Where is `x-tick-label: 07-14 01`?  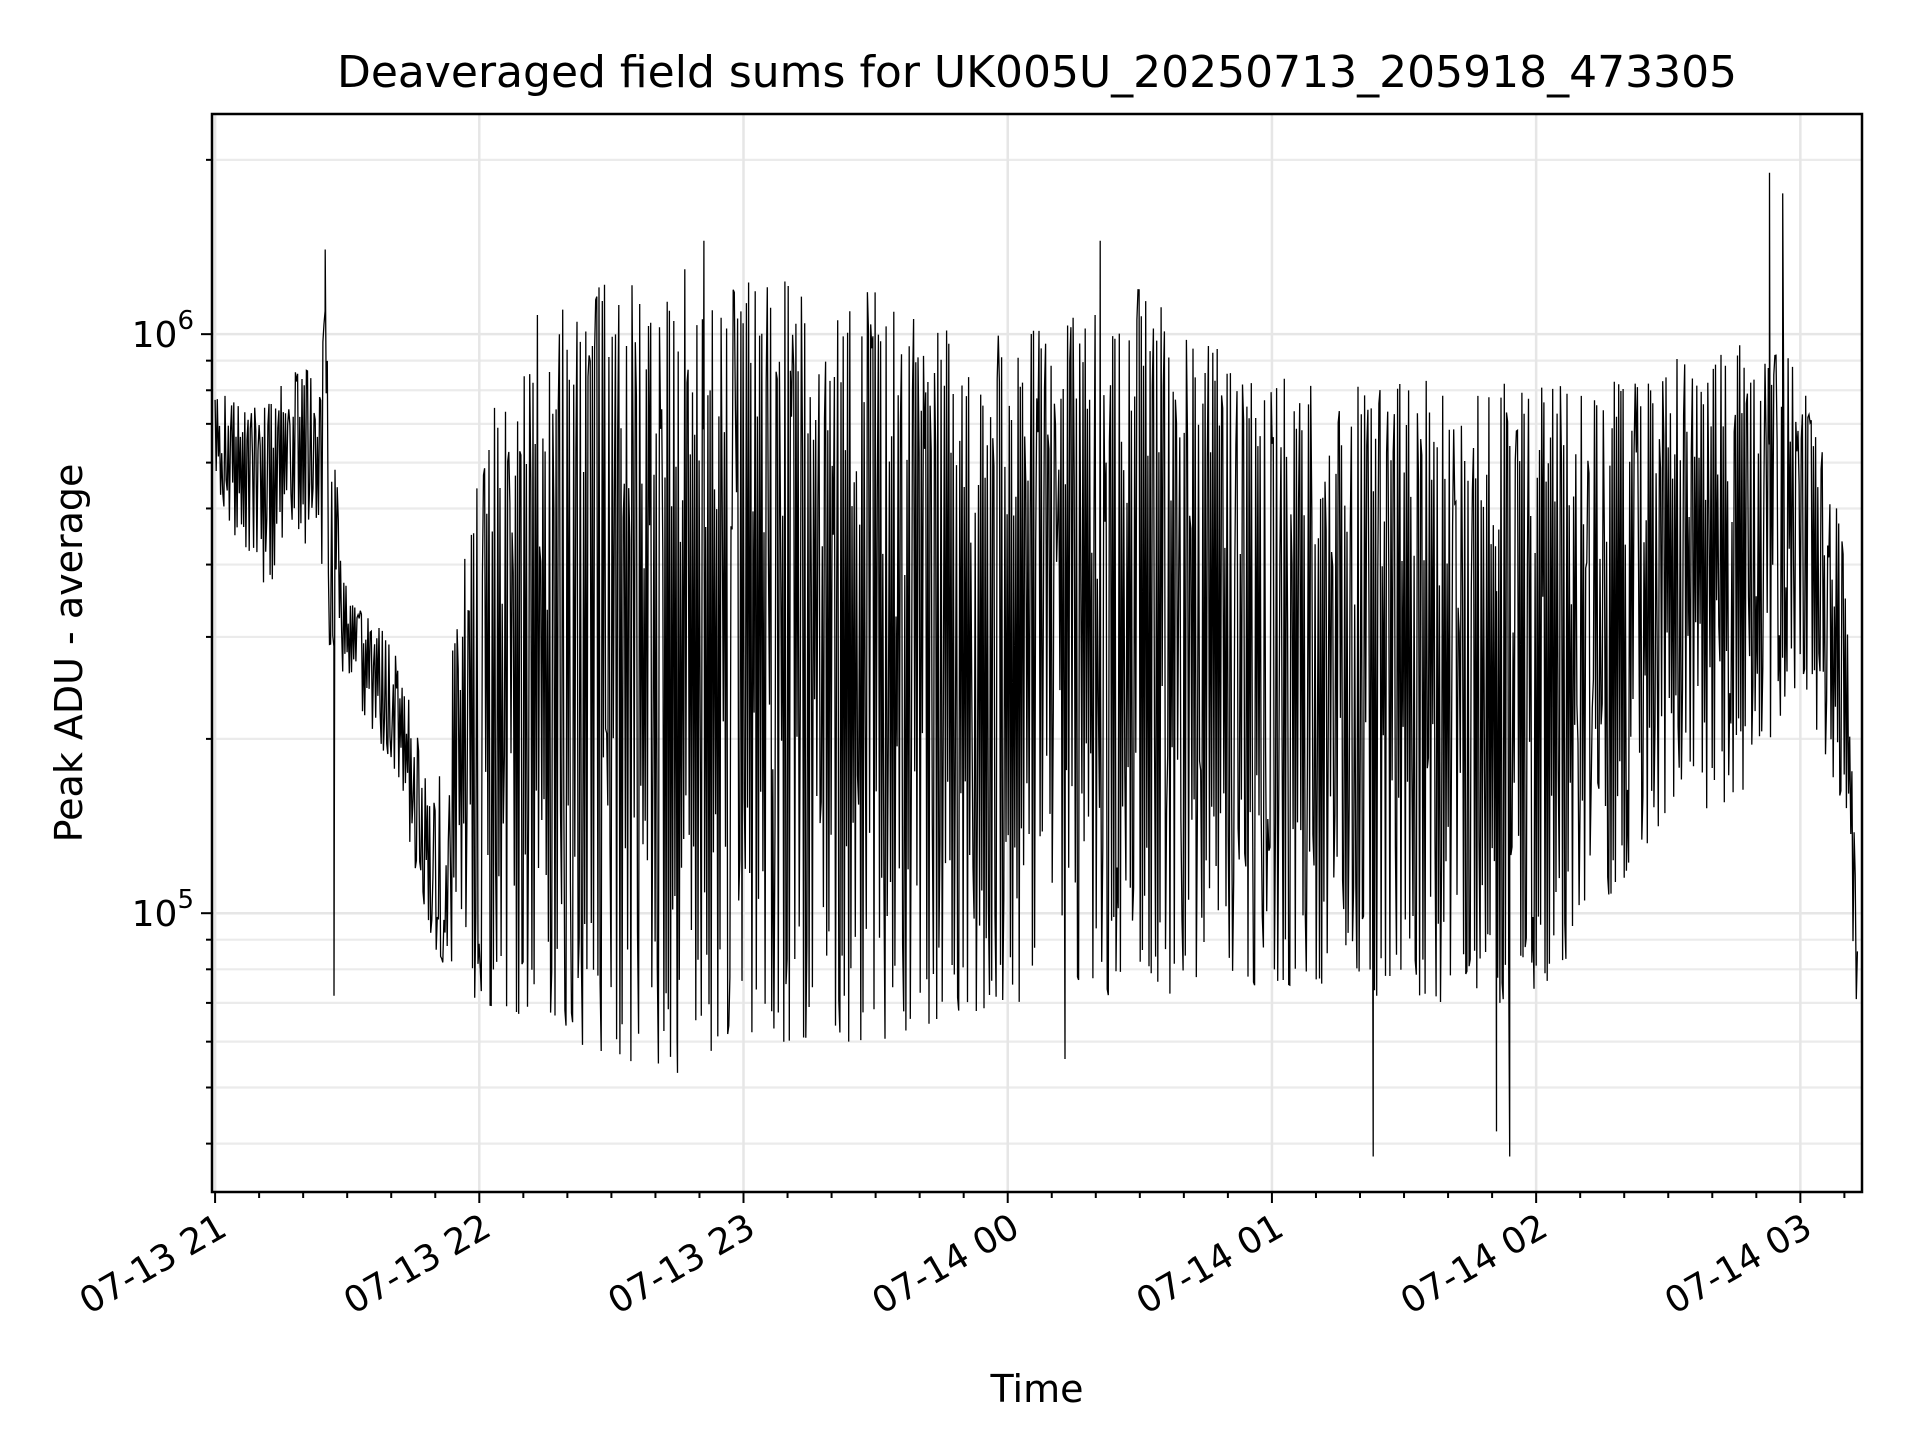
x-tick-label: 07-14 01 is located at coordinates (1210, 1264).